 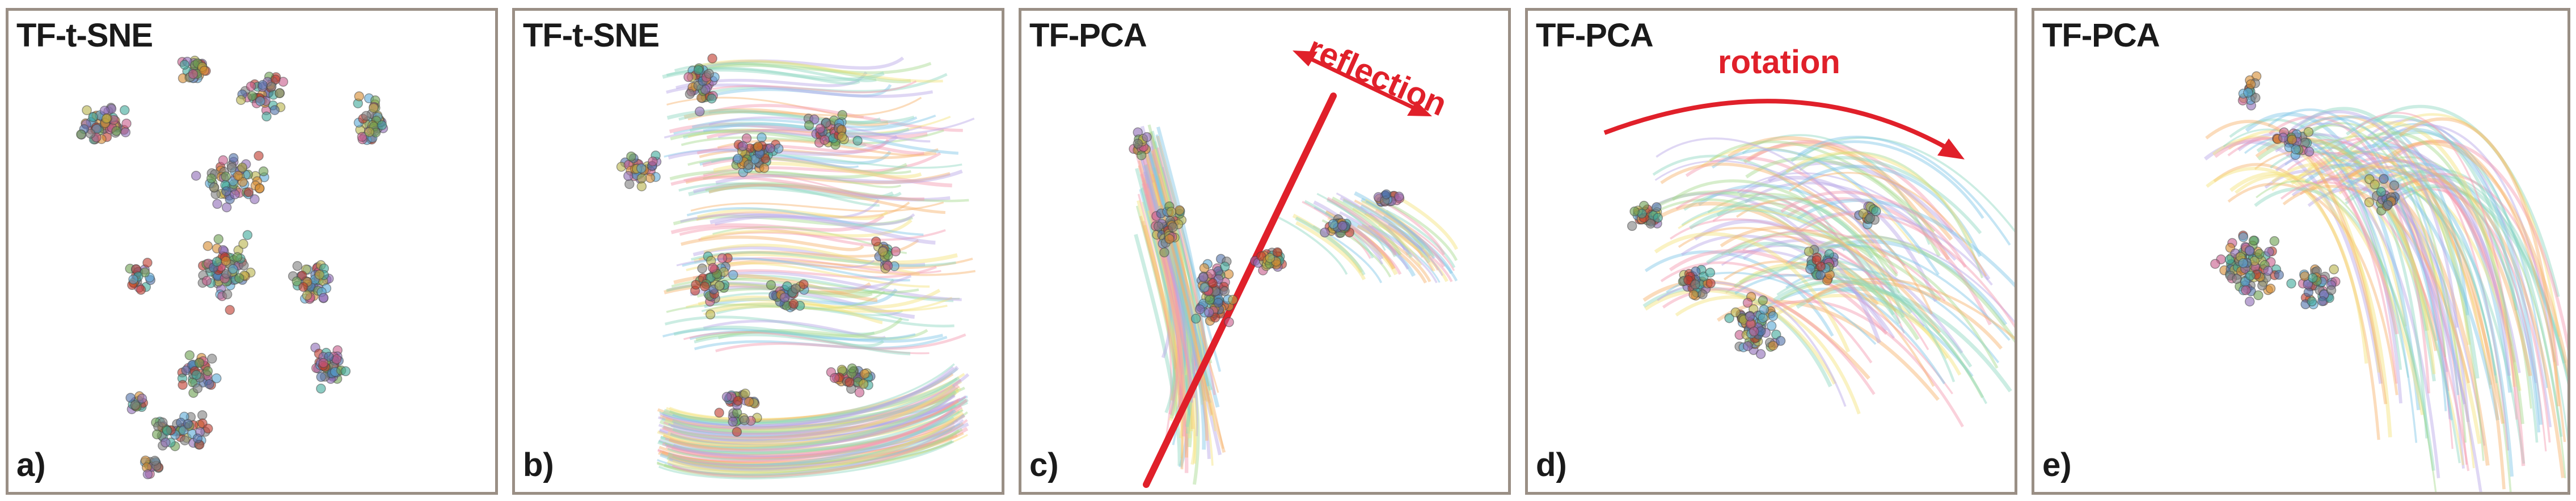 What do you see at coordinates (1088, 35) in the screenshot?
I see `panel-title: TF-PCA` at bounding box center [1088, 35].